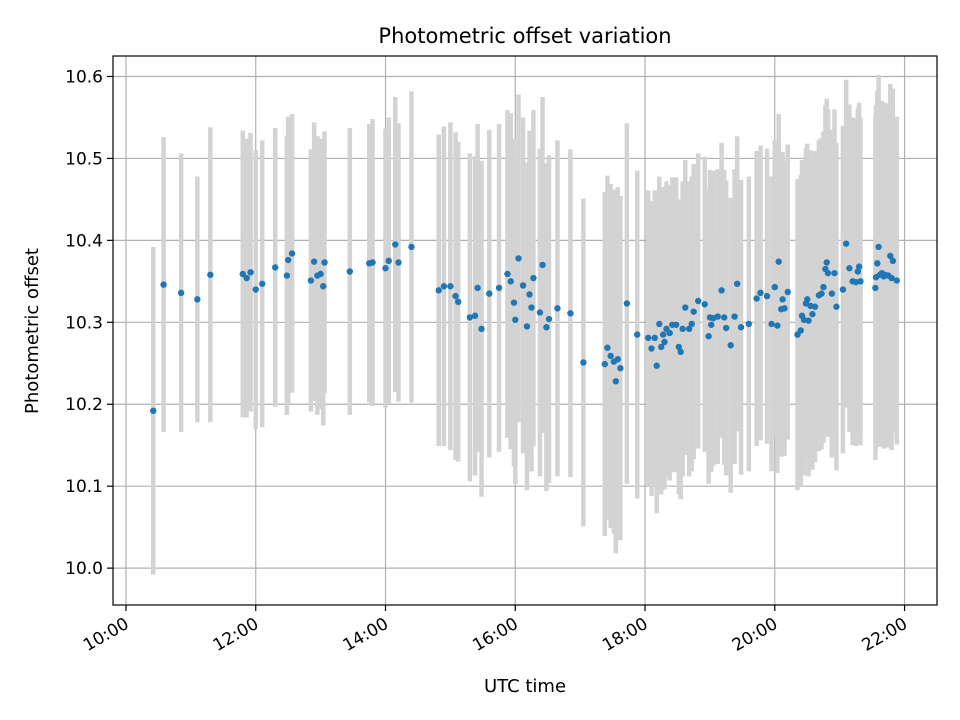  Describe the element at coordinates (525, 686) in the screenshot. I see `x-axis-label: UTC time` at that location.